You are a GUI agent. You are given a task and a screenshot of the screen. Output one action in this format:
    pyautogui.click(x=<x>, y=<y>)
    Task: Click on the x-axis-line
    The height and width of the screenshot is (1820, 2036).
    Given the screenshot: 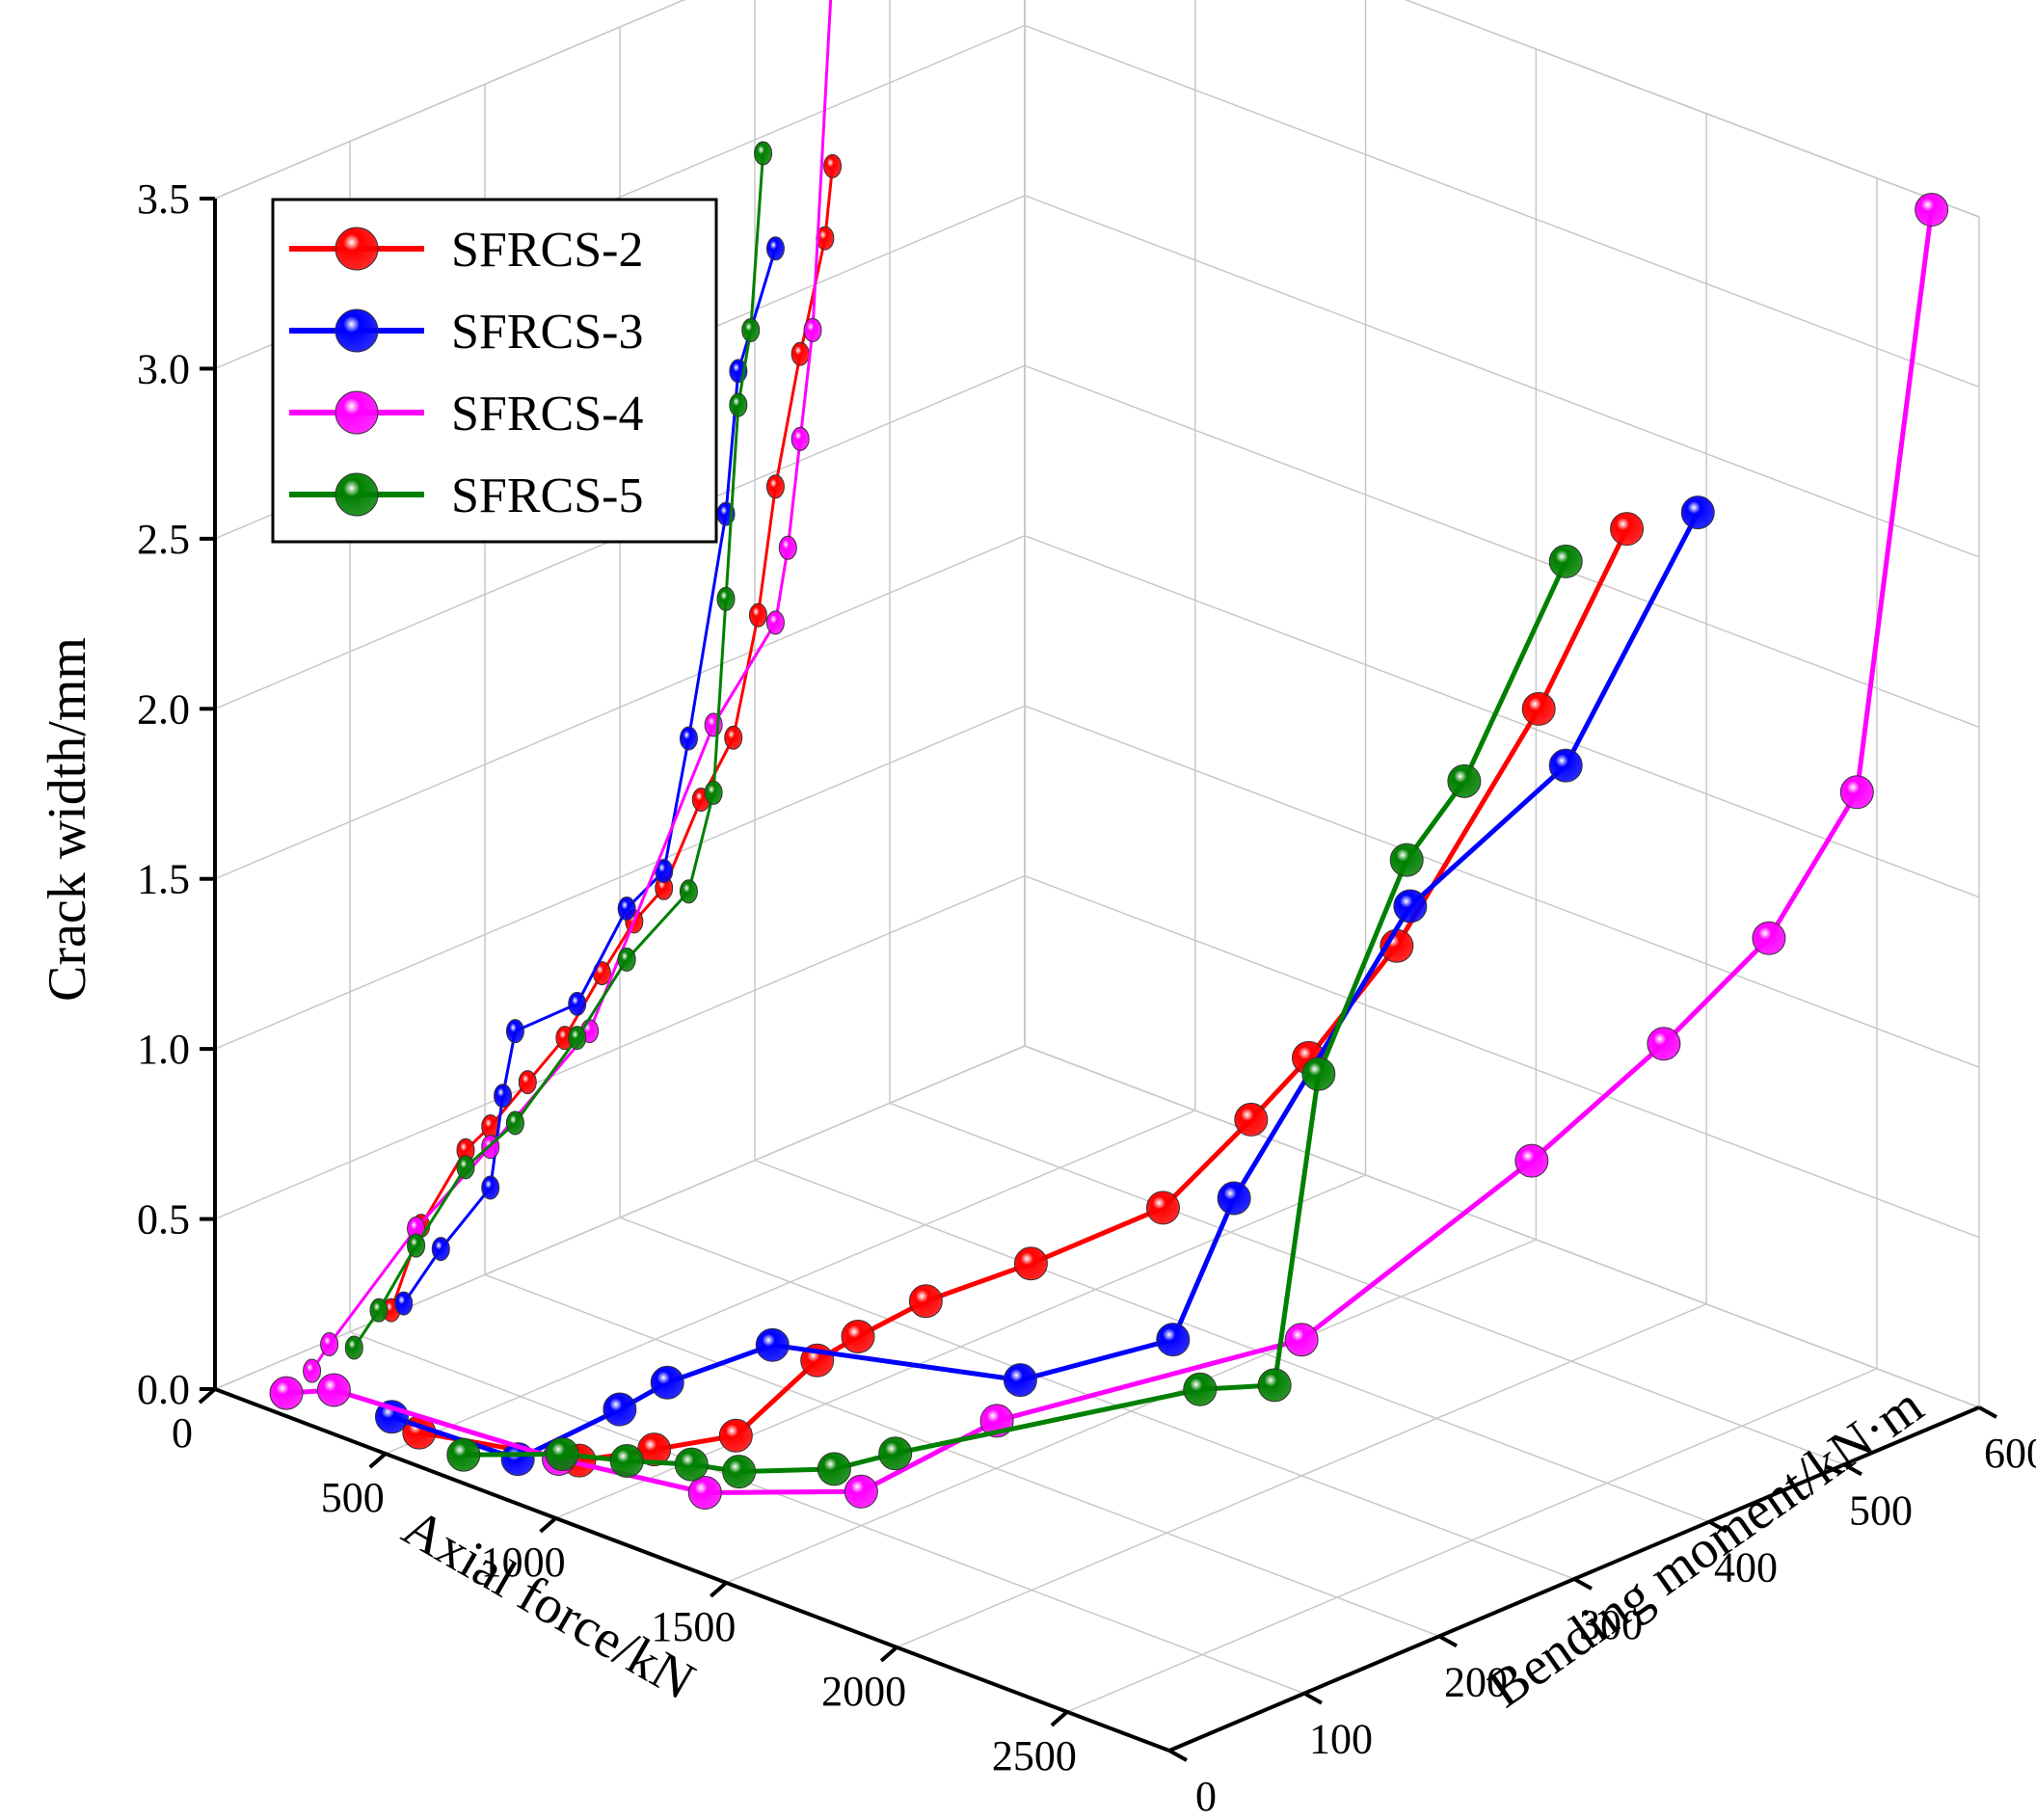 What is the action you would take?
    pyautogui.click(x=692, y=1570)
    